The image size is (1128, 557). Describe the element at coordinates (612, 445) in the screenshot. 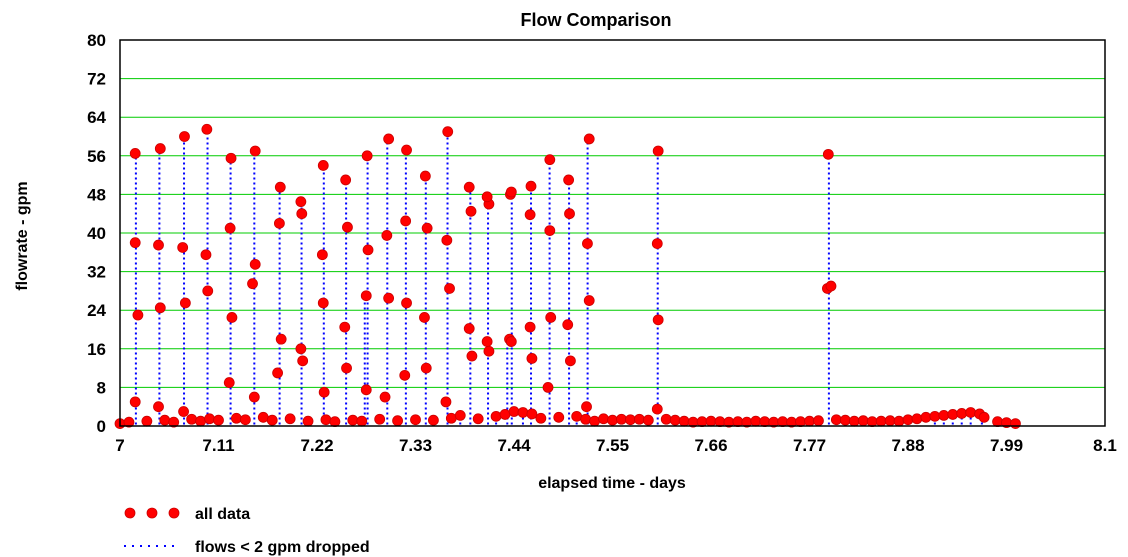

I see `x-tick-label: 7.55` at that location.